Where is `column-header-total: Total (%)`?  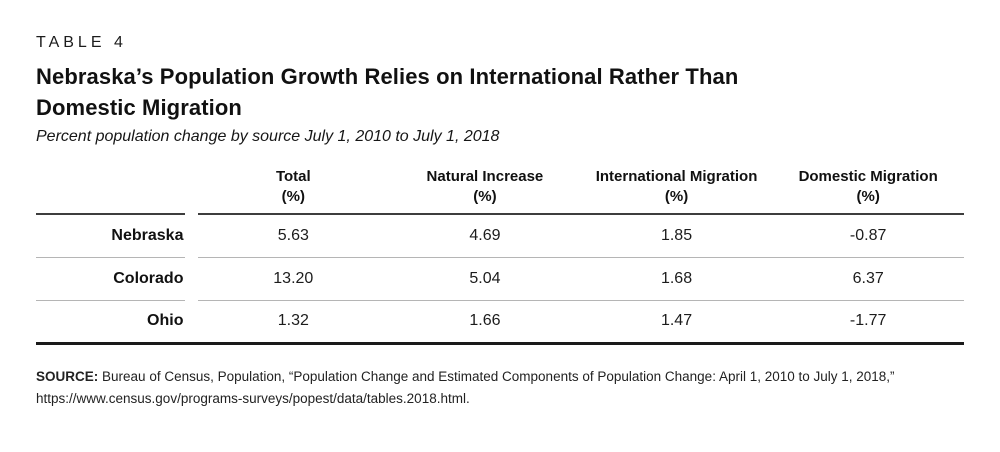 column-header-total: Total (%) is located at coordinates (293, 191).